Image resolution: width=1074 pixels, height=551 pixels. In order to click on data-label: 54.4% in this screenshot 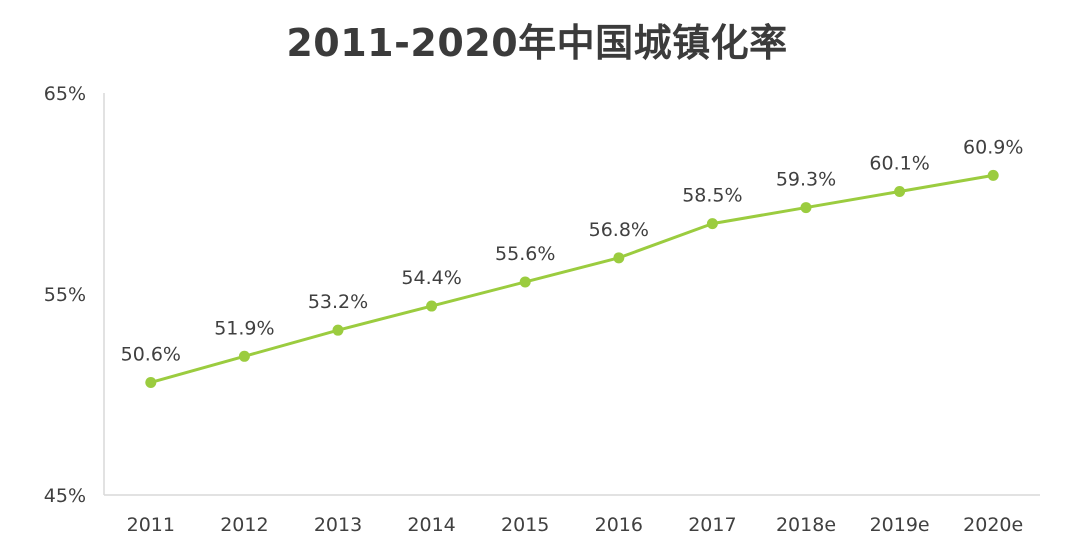, I will do `click(431, 278)`.